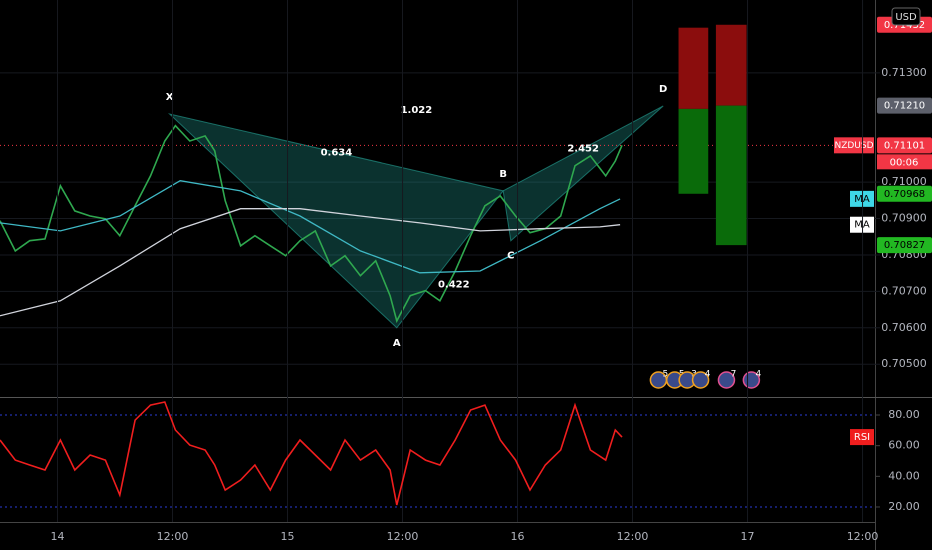 Image resolution: width=932 pixels, height=550 pixels. I want to click on y-tick-label: 60.00, so click(904, 445).